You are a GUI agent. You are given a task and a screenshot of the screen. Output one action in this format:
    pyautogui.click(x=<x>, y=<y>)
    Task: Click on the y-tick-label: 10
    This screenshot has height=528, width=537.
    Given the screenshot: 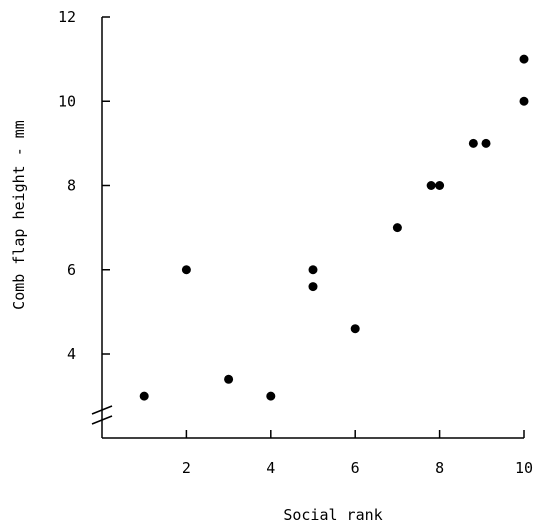 What is the action you would take?
    pyautogui.click(x=67, y=101)
    